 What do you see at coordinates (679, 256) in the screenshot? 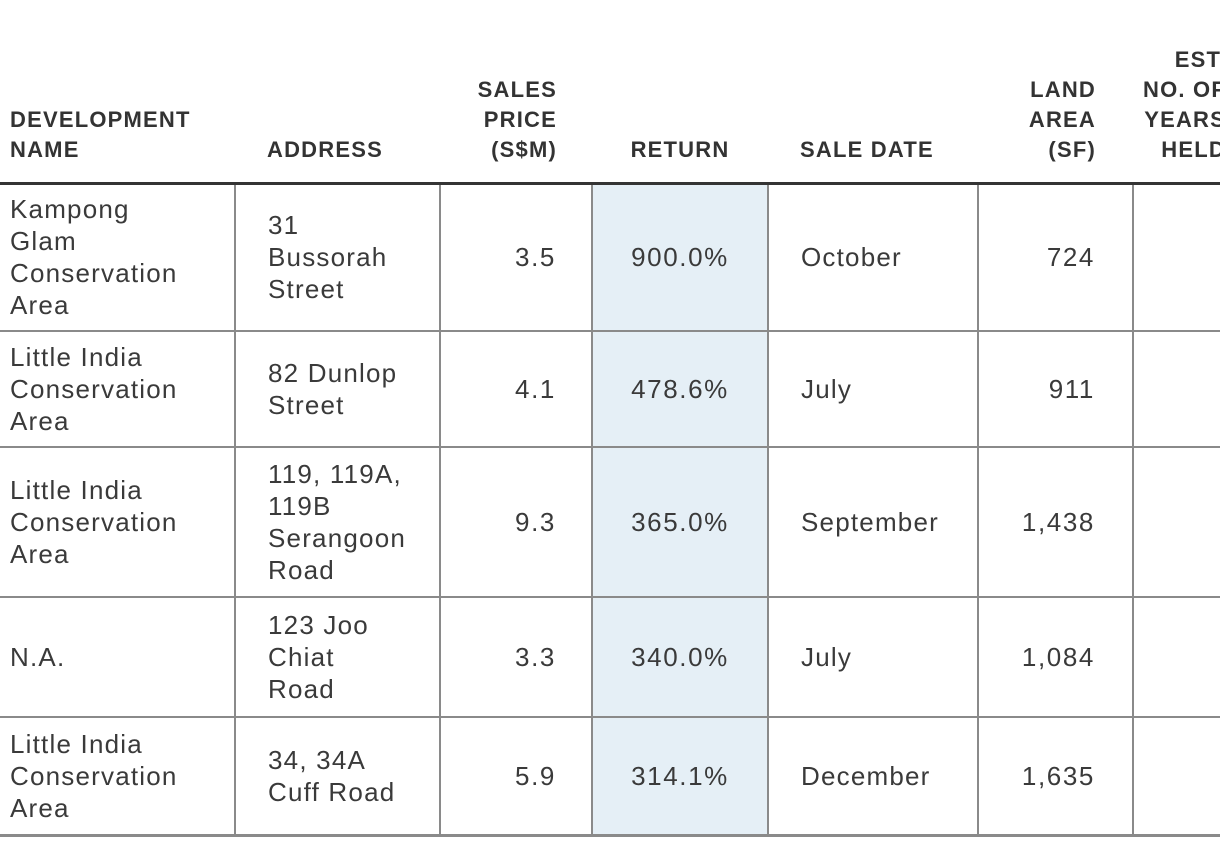
I see `cell-return: 900.0%` at bounding box center [679, 256].